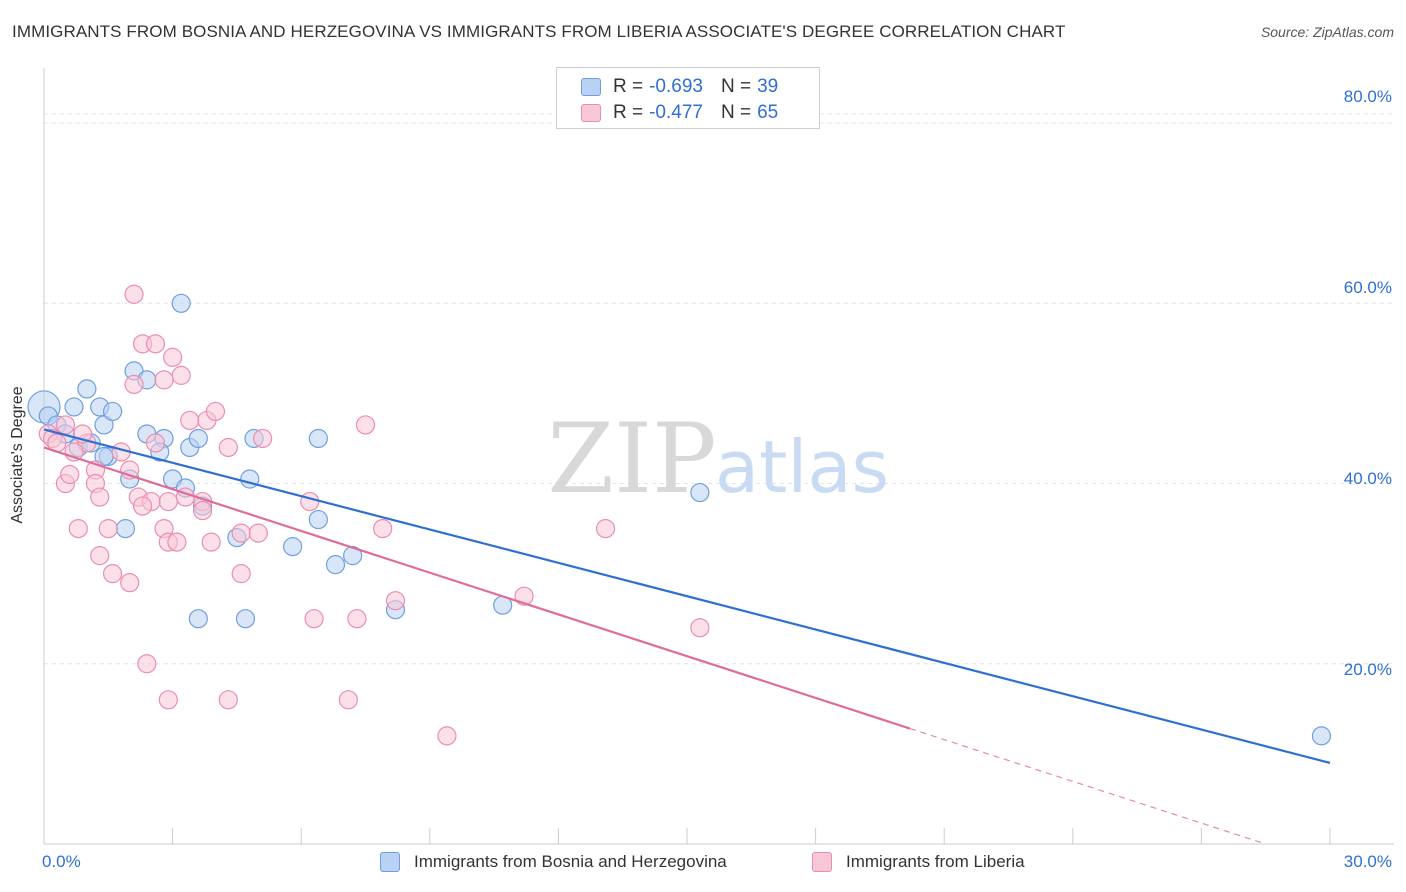 The image size is (1406, 892). Describe the element at coordinates (822, 862) in the screenshot. I see `legend-swatch-liberia` at that location.